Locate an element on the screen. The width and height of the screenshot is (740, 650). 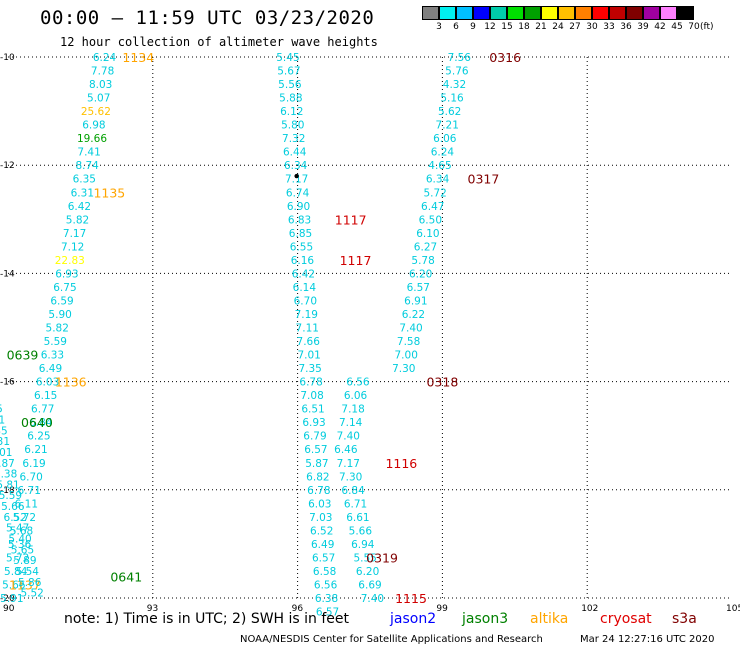
swh-value: 6.12 is located at coordinates (291, 112).